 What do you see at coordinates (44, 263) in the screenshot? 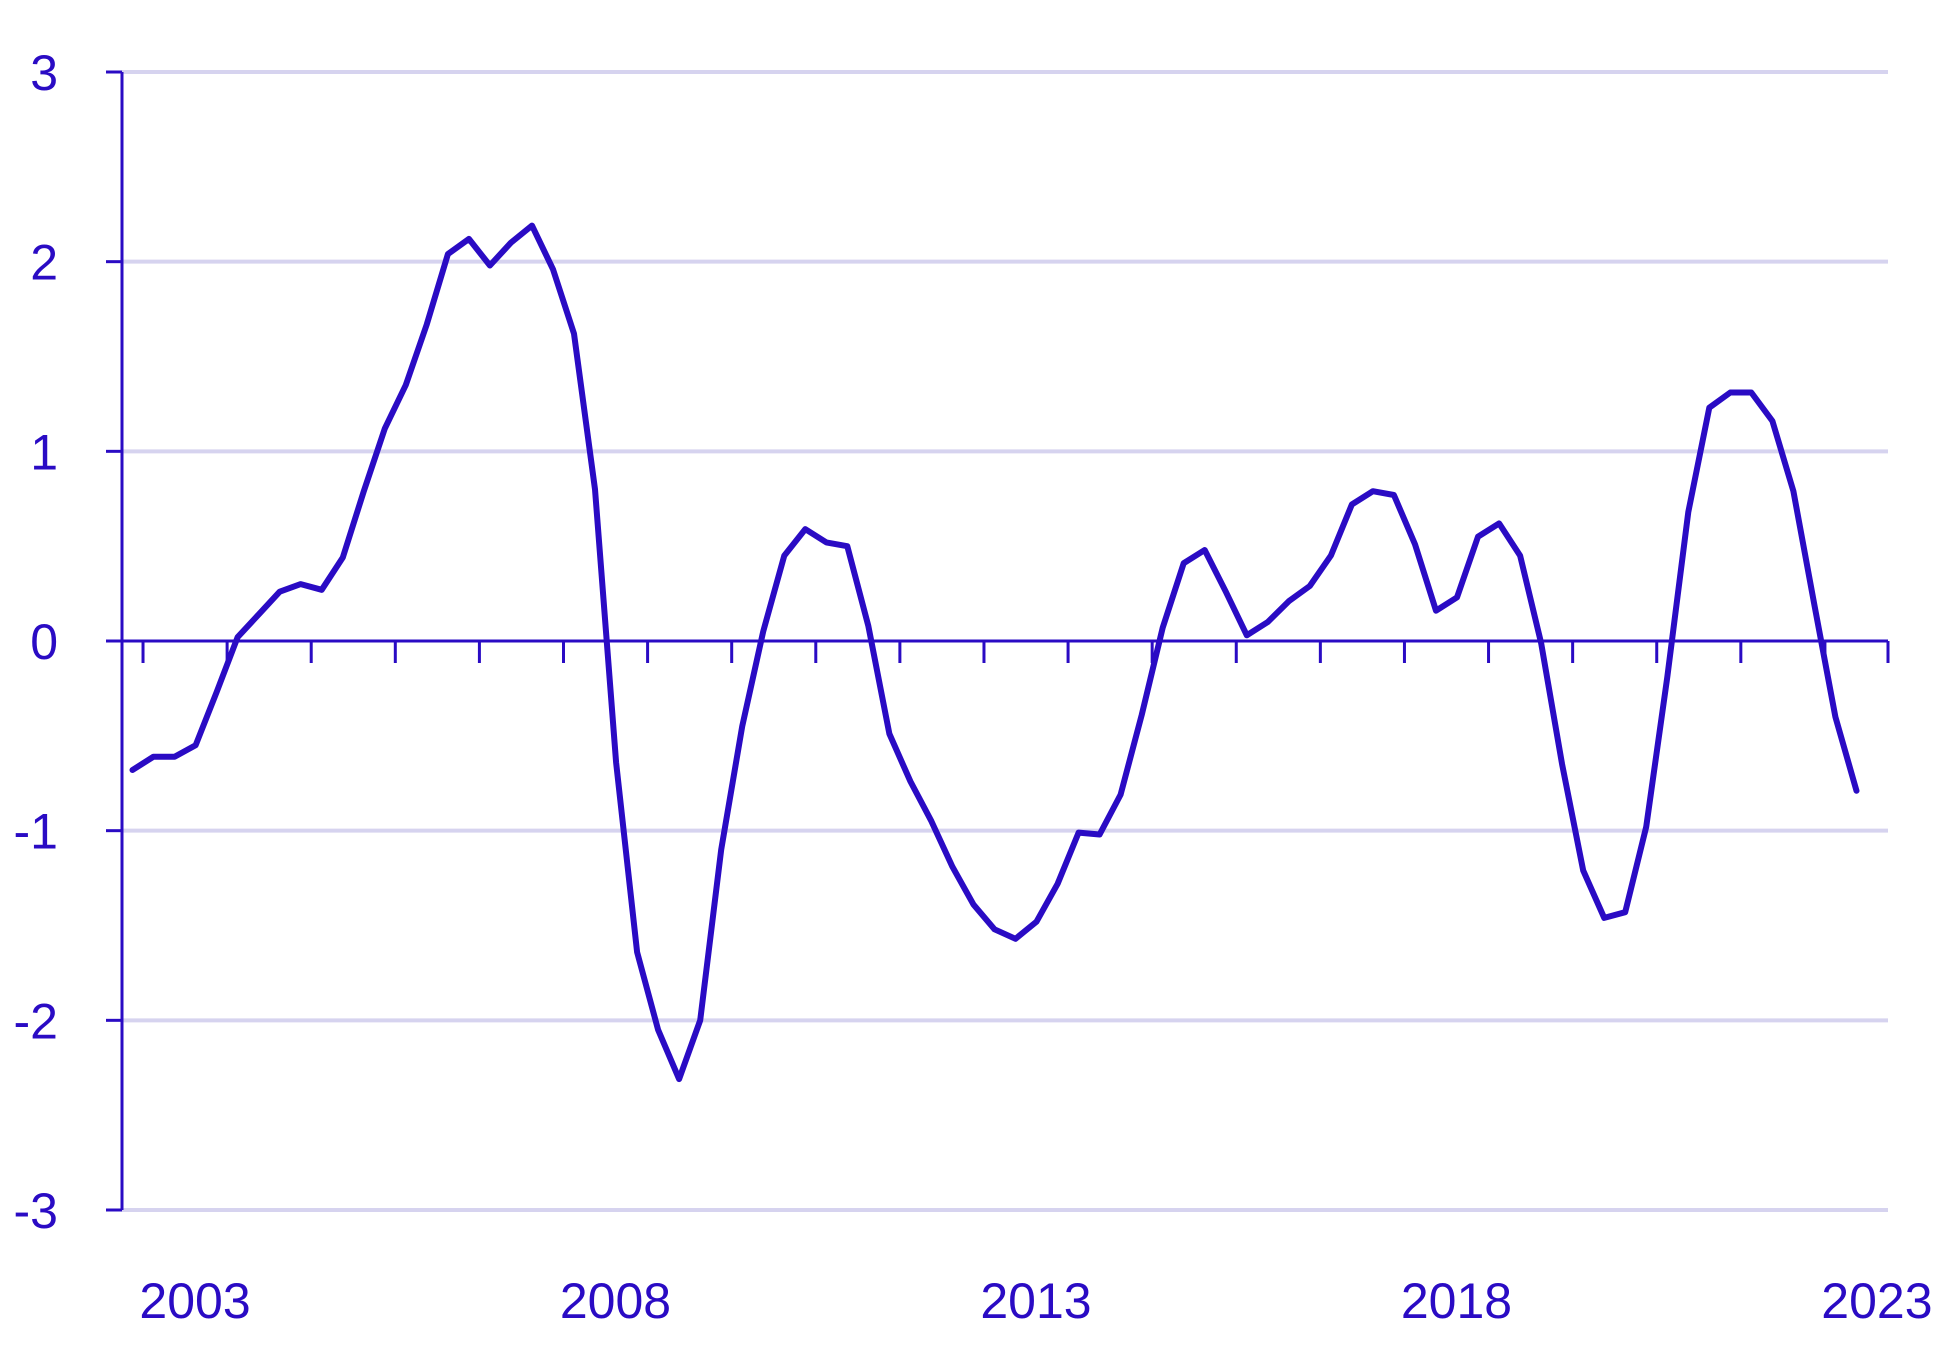
I see `y-tick-label: 2` at bounding box center [44, 263].